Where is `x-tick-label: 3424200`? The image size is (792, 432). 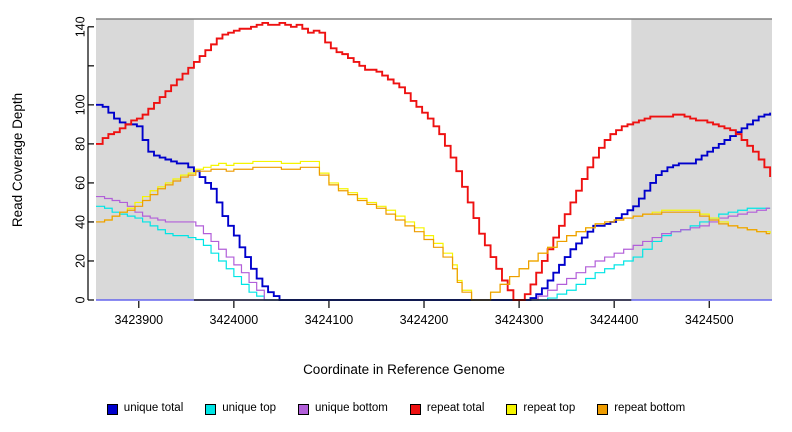
x-tick-label: 3424200 is located at coordinates (424, 320).